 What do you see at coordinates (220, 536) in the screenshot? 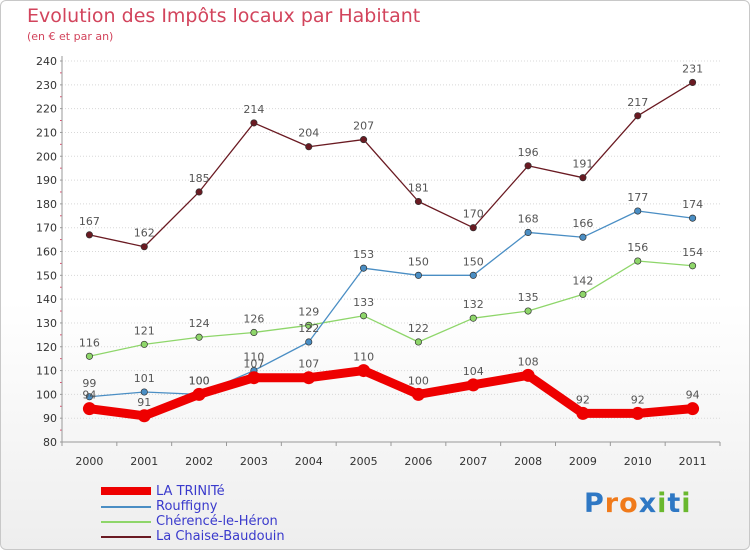
I see `legend-label: La Chaise-Baudouin` at bounding box center [220, 536].